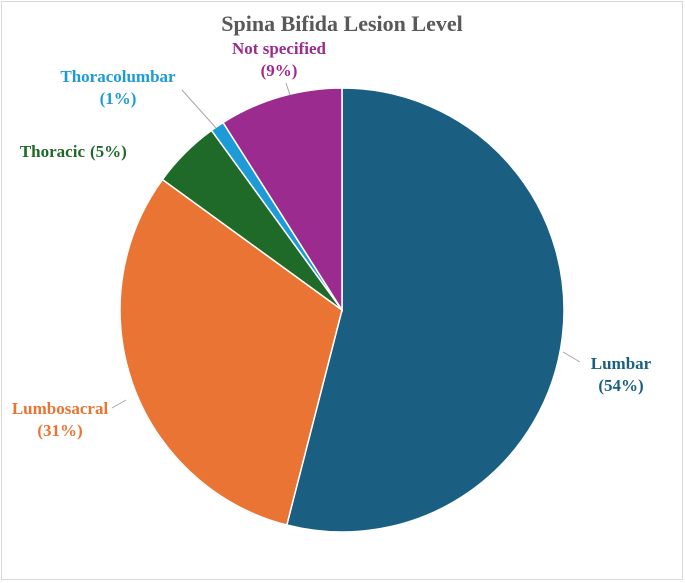 This screenshot has width=685, height=583. Describe the element at coordinates (282, 200) in the screenshot. I see `pie-slice` at that location.